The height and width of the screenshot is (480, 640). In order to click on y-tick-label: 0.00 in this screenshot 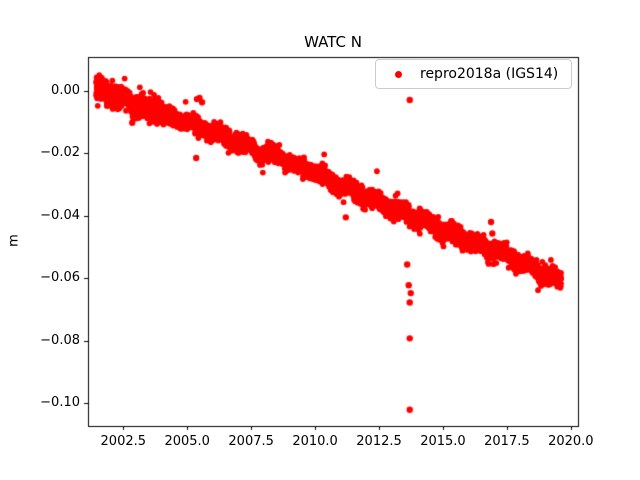, I will do `click(65, 90)`.